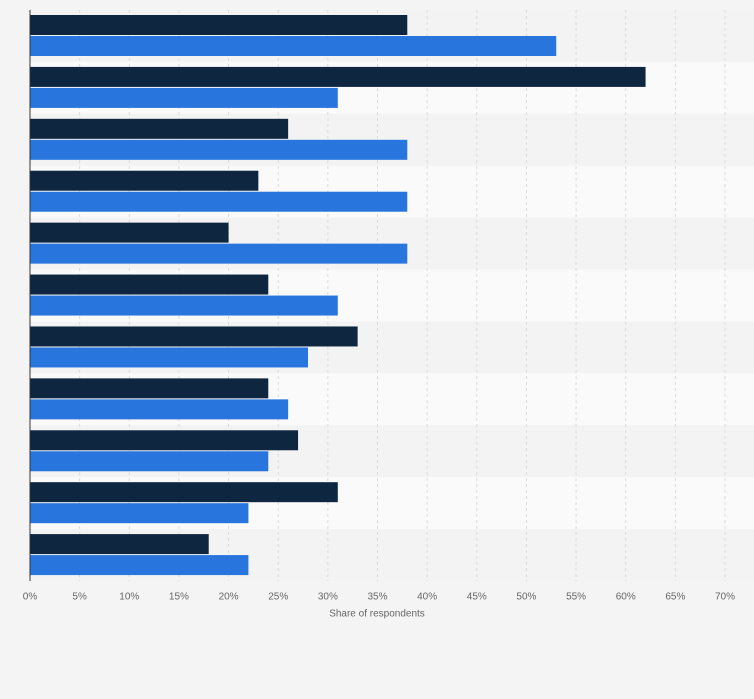  Describe the element at coordinates (477, 597) in the screenshot. I see `x-tick-label: 45%` at that location.